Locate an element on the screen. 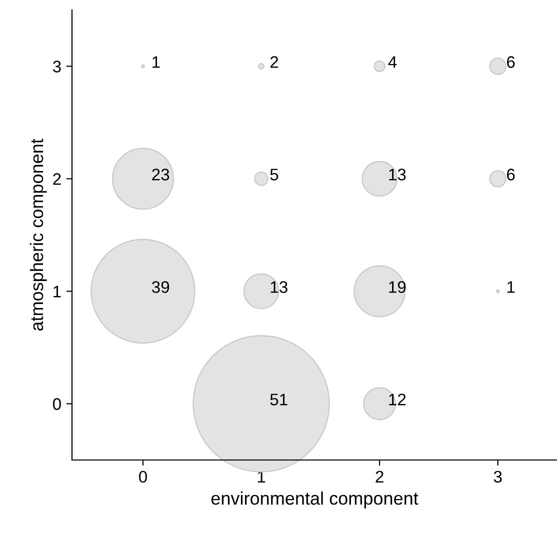 The image size is (557, 538). y-tick-label: 1 is located at coordinates (57, 292).